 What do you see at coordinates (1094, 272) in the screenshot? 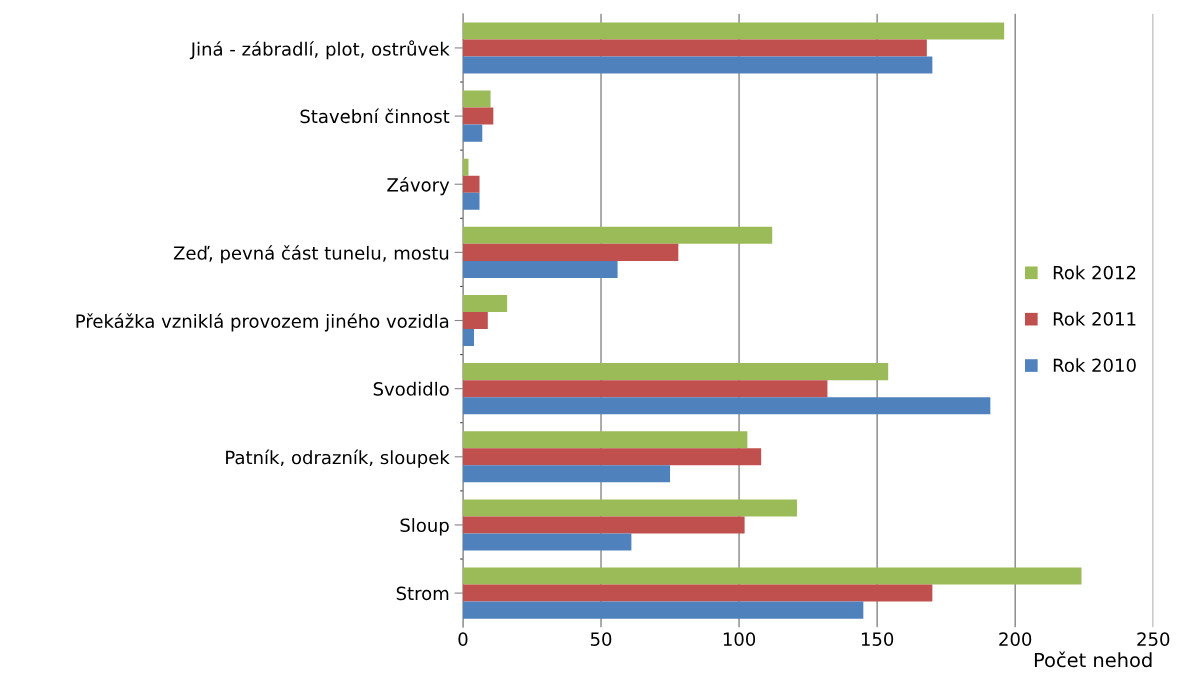
I see `legend-label: Rok 2012` at bounding box center [1094, 272].